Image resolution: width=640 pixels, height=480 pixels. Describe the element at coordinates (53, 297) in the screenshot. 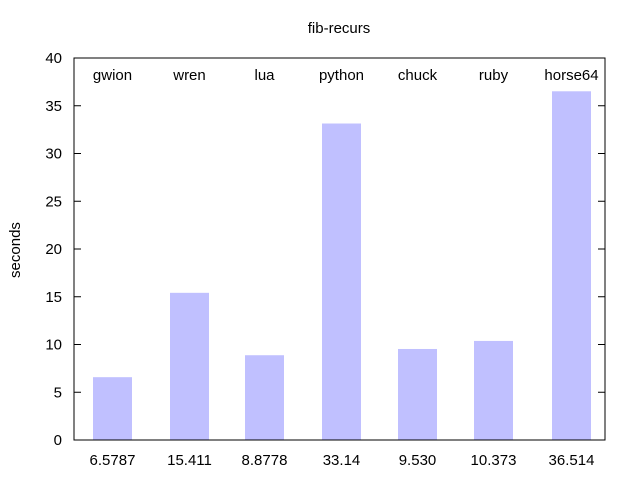

I see `y-tick-label: 15` at that location.